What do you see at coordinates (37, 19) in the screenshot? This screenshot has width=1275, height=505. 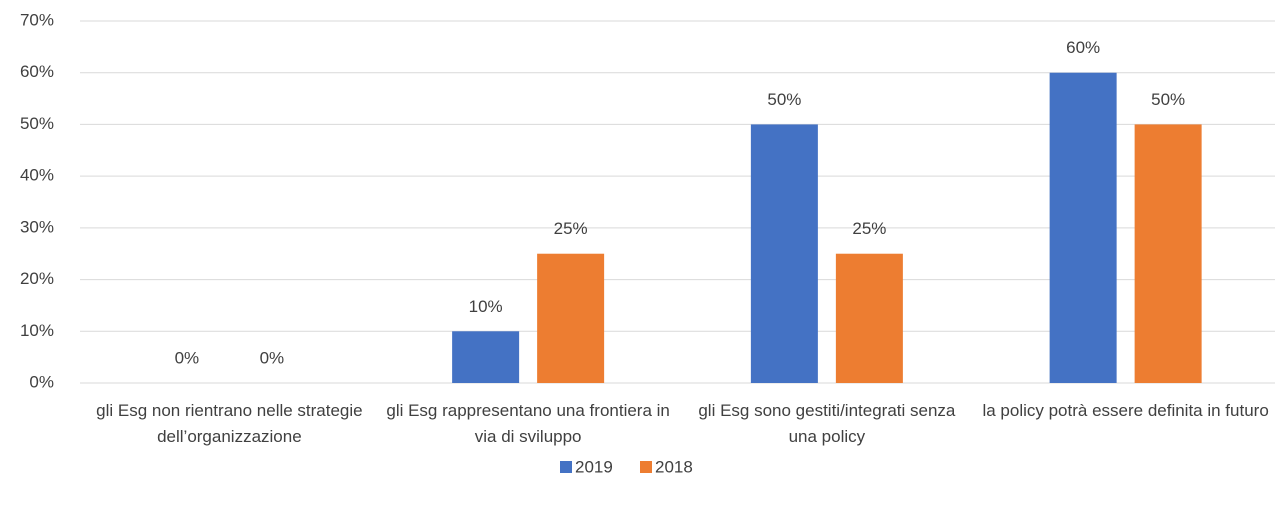 I see `y-tick-label: 70%` at bounding box center [37, 19].